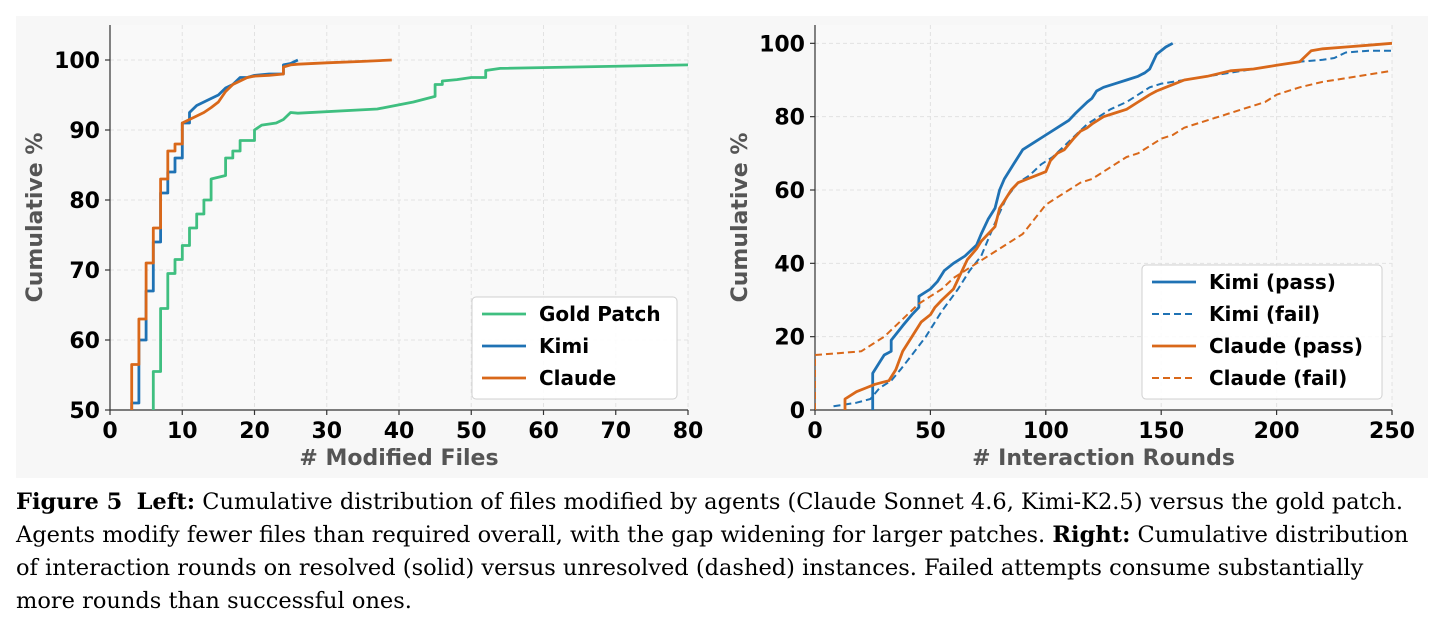 This screenshot has height=634, width=1442. I want to click on right-legend-label-claude-pass: Claude (pass), so click(1286, 346).